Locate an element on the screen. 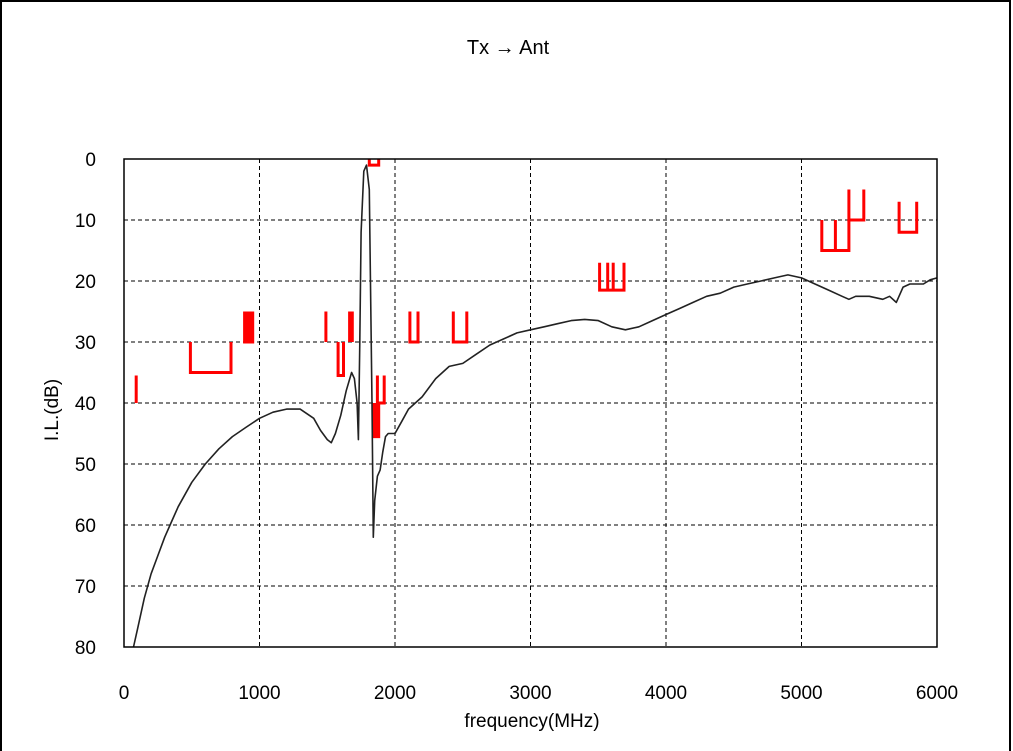 This screenshot has width=1013, height=751. x-tick-label: 2000 is located at coordinates (395, 693).